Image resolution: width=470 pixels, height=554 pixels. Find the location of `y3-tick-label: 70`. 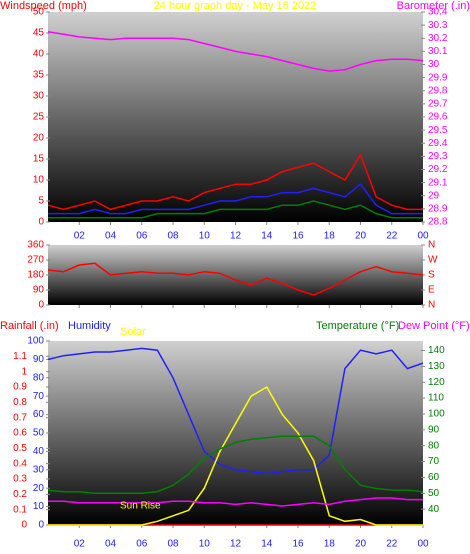

y3-tick-label: 70 is located at coordinates (39, 396).